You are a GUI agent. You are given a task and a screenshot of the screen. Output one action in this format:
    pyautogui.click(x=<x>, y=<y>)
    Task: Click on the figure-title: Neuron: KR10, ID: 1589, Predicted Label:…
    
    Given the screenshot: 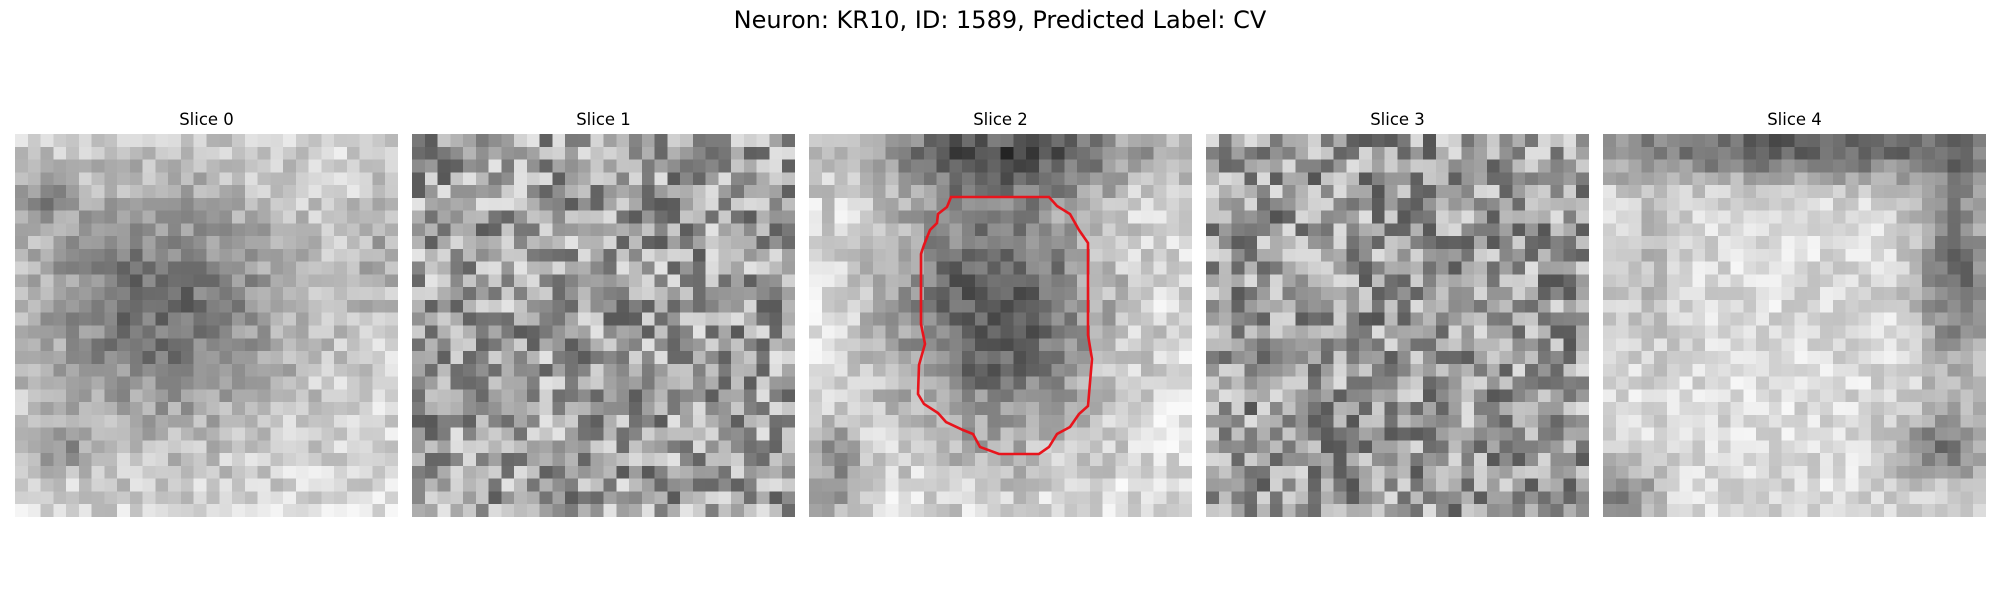 What is the action you would take?
    pyautogui.click(x=1000, y=20)
    